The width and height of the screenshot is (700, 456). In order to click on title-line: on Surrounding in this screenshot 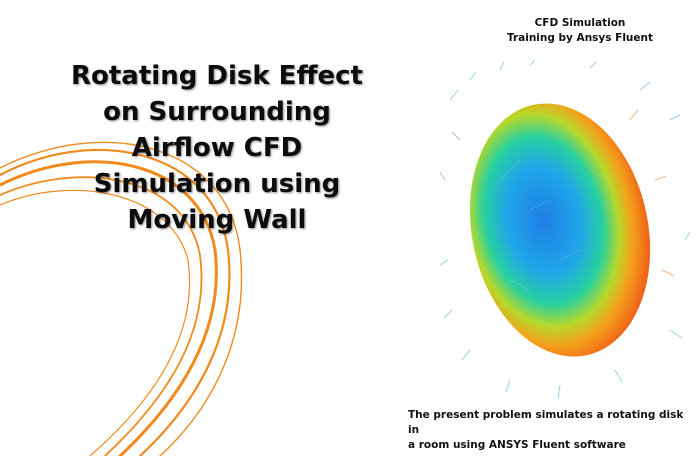, I will do `click(217, 112)`.